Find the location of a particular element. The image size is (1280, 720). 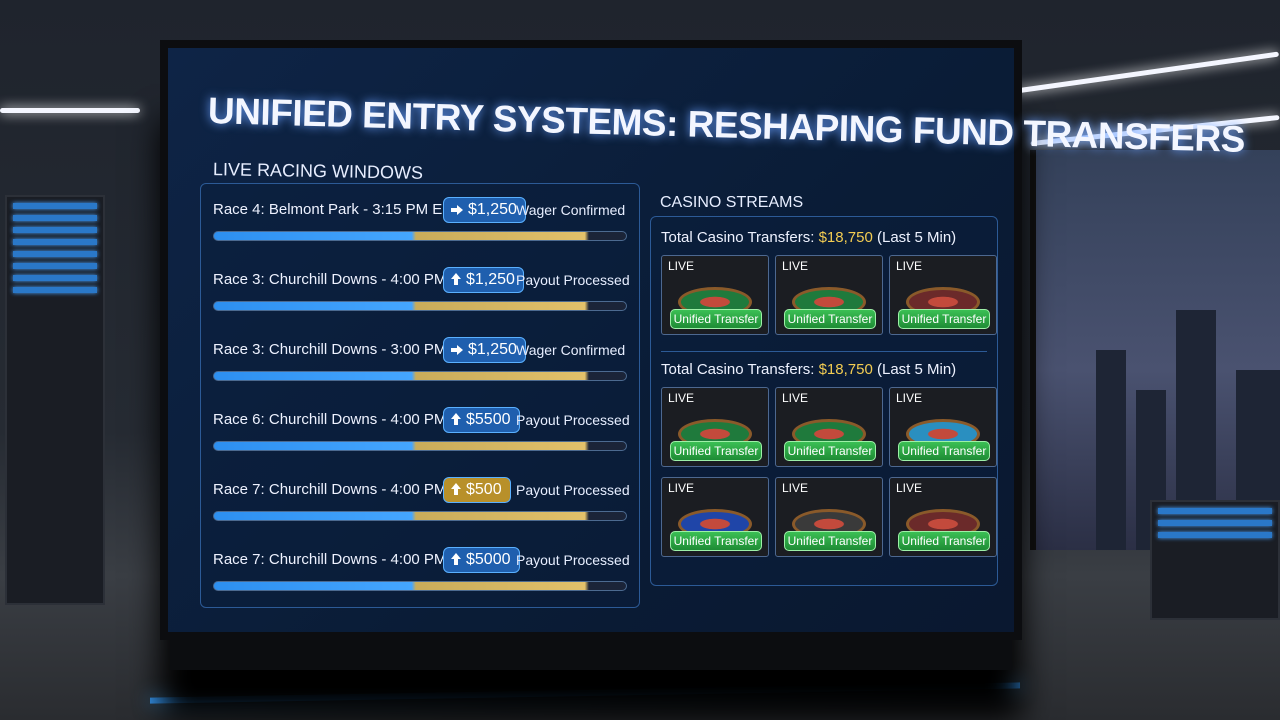

amount-badge: $500 is located at coordinates (477, 490).